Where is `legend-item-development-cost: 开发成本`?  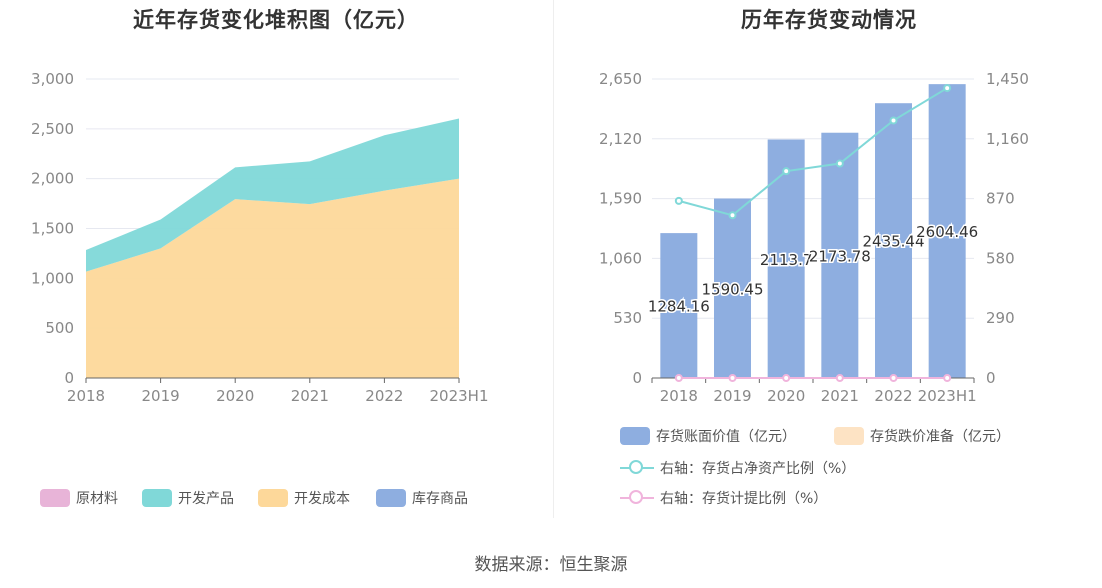
legend-item-development-cost: 开发成本 is located at coordinates (304, 498).